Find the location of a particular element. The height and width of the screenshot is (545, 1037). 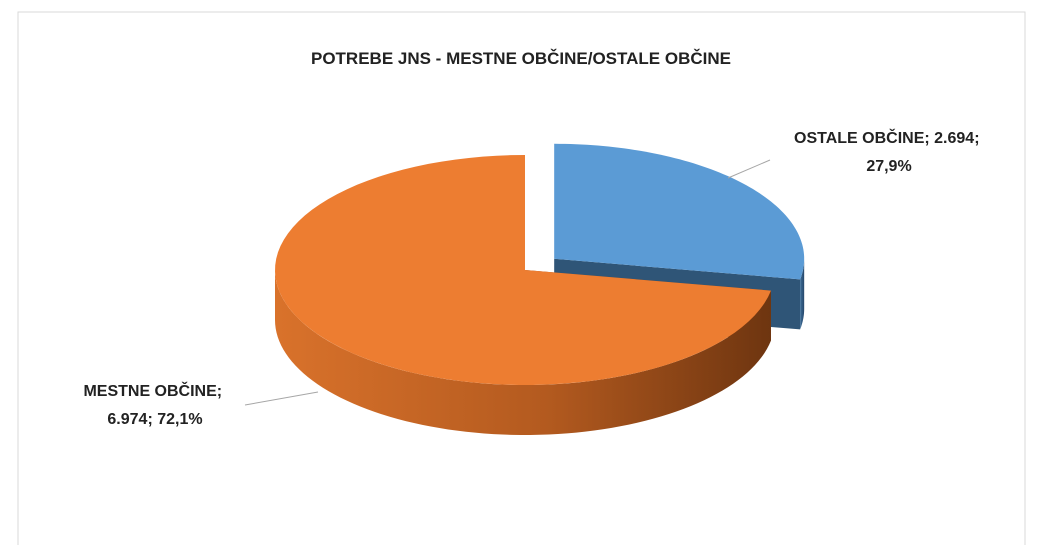

data-label-part: 2.694 is located at coordinates (954, 138).